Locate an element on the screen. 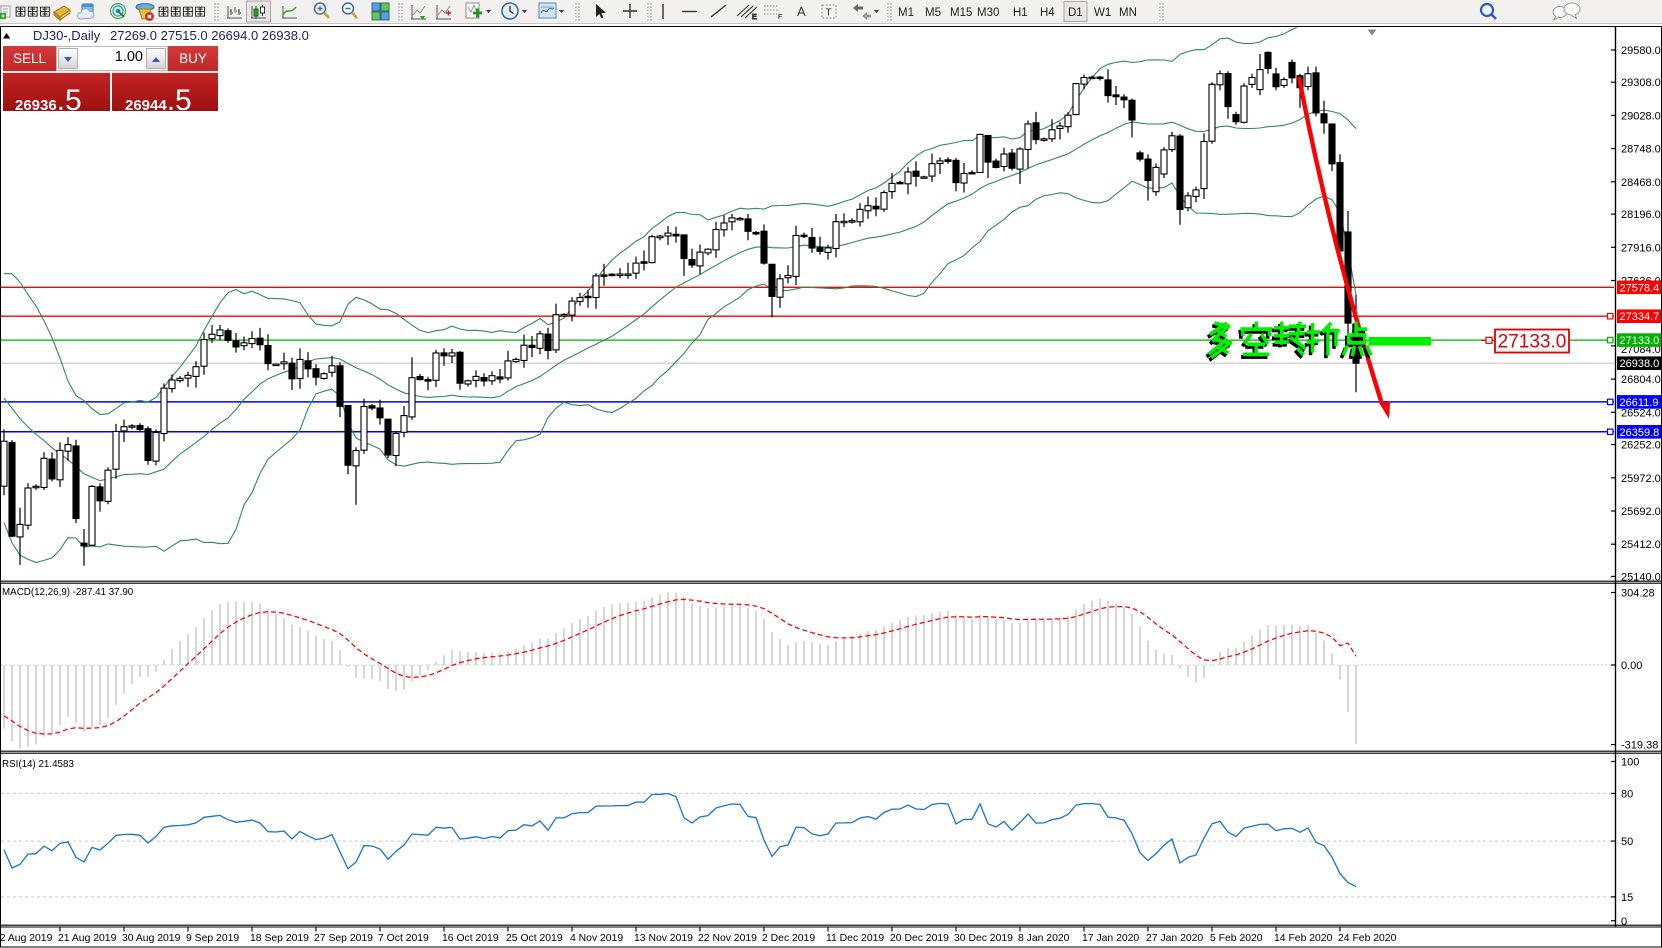  svg-text: M5 is located at coordinates (933, 13).